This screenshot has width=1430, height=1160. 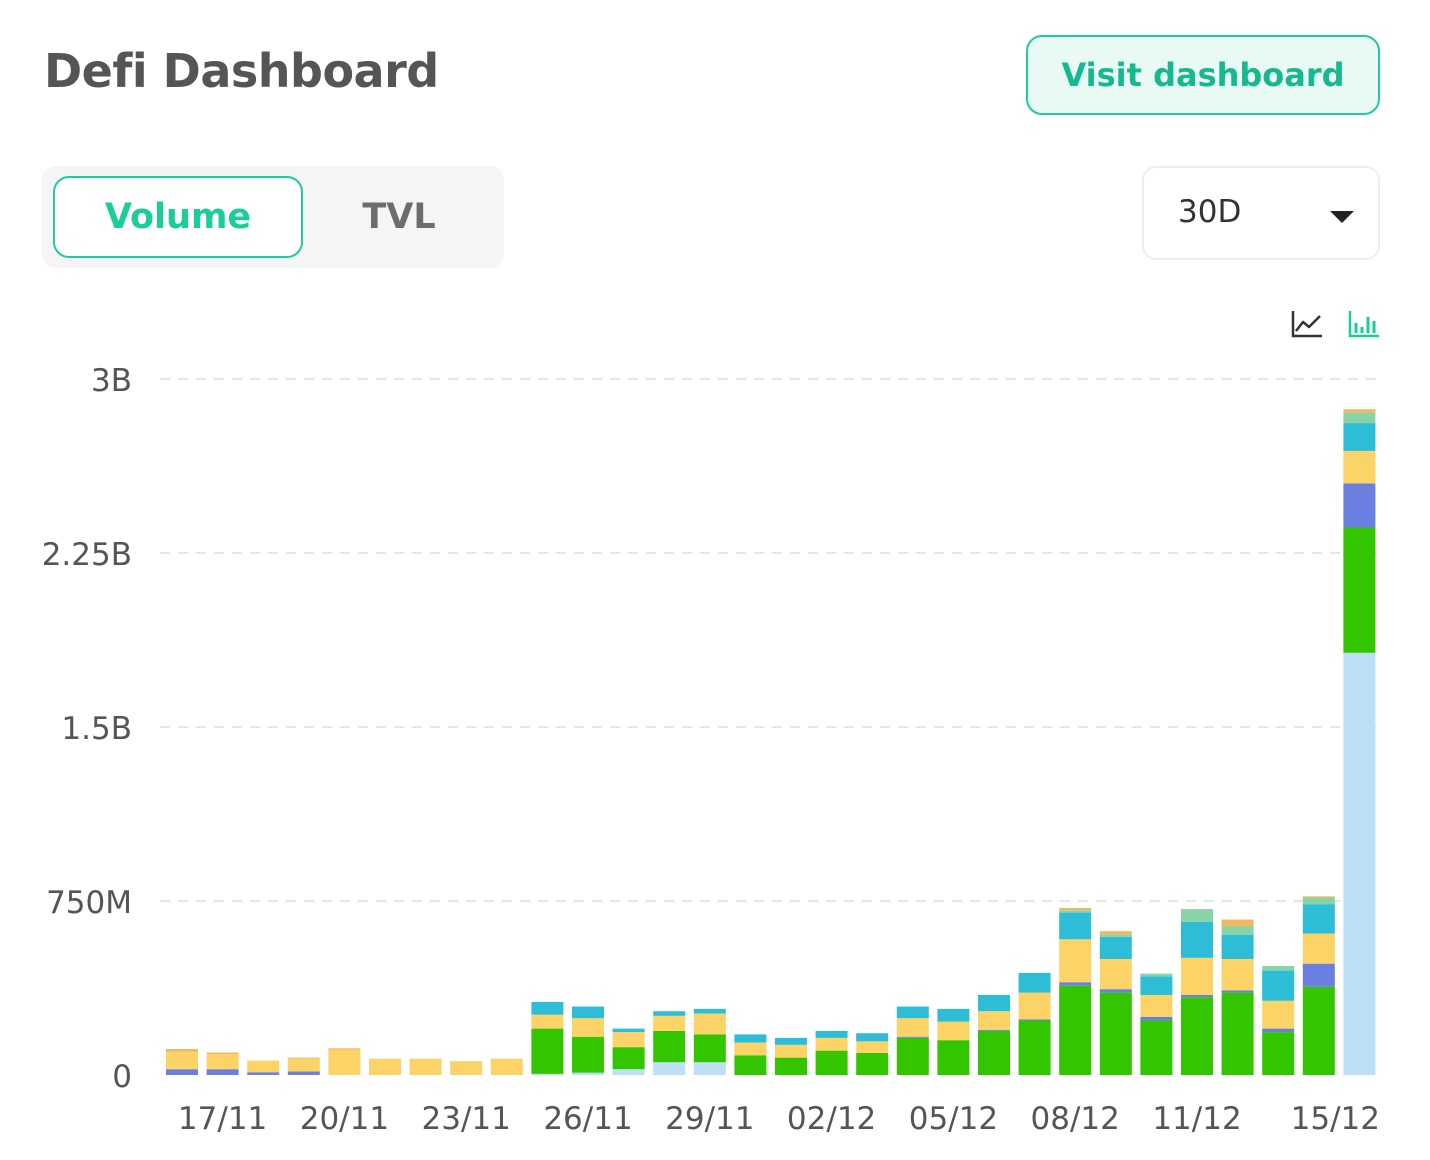 What do you see at coordinates (1203, 75) in the screenshot?
I see `visit-dashboard-button: Visit dashboard` at bounding box center [1203, 75].